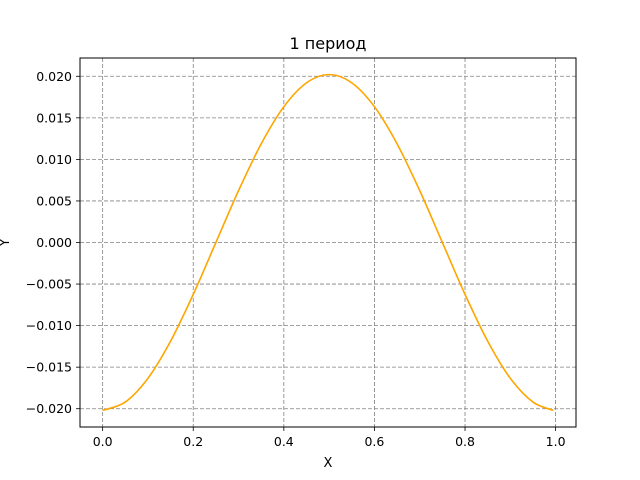  What do you see at coordinates (465, 441) in the screenshot?
I see `x-tick-label: 0.8` at bounding box center [465, 441].